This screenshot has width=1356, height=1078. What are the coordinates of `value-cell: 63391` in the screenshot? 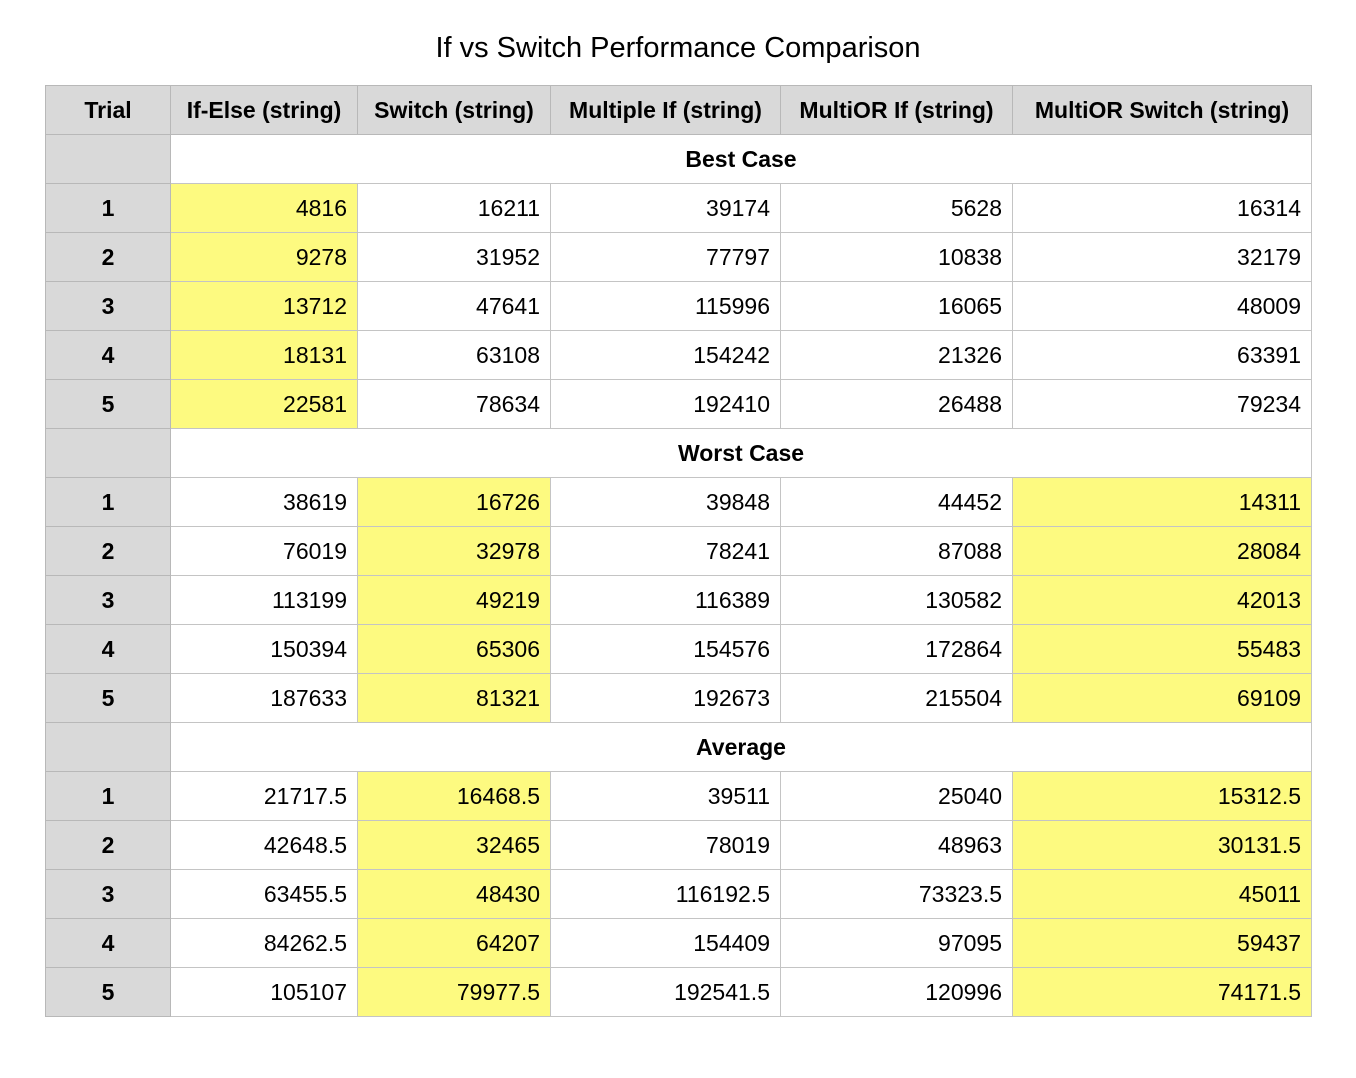 It's located at (1162, 355).